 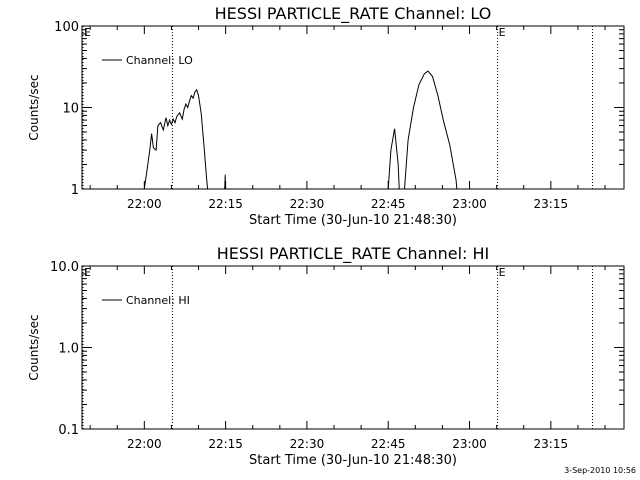 I want to click on y-tick-label: 1.0, so click(x=68, y=349).